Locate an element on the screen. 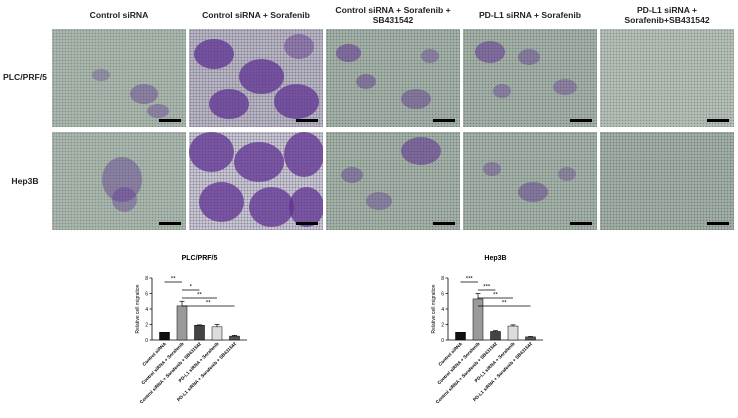  micrograph-hep3b-pdl1-sorafenib is located at coordinates (530, 181).